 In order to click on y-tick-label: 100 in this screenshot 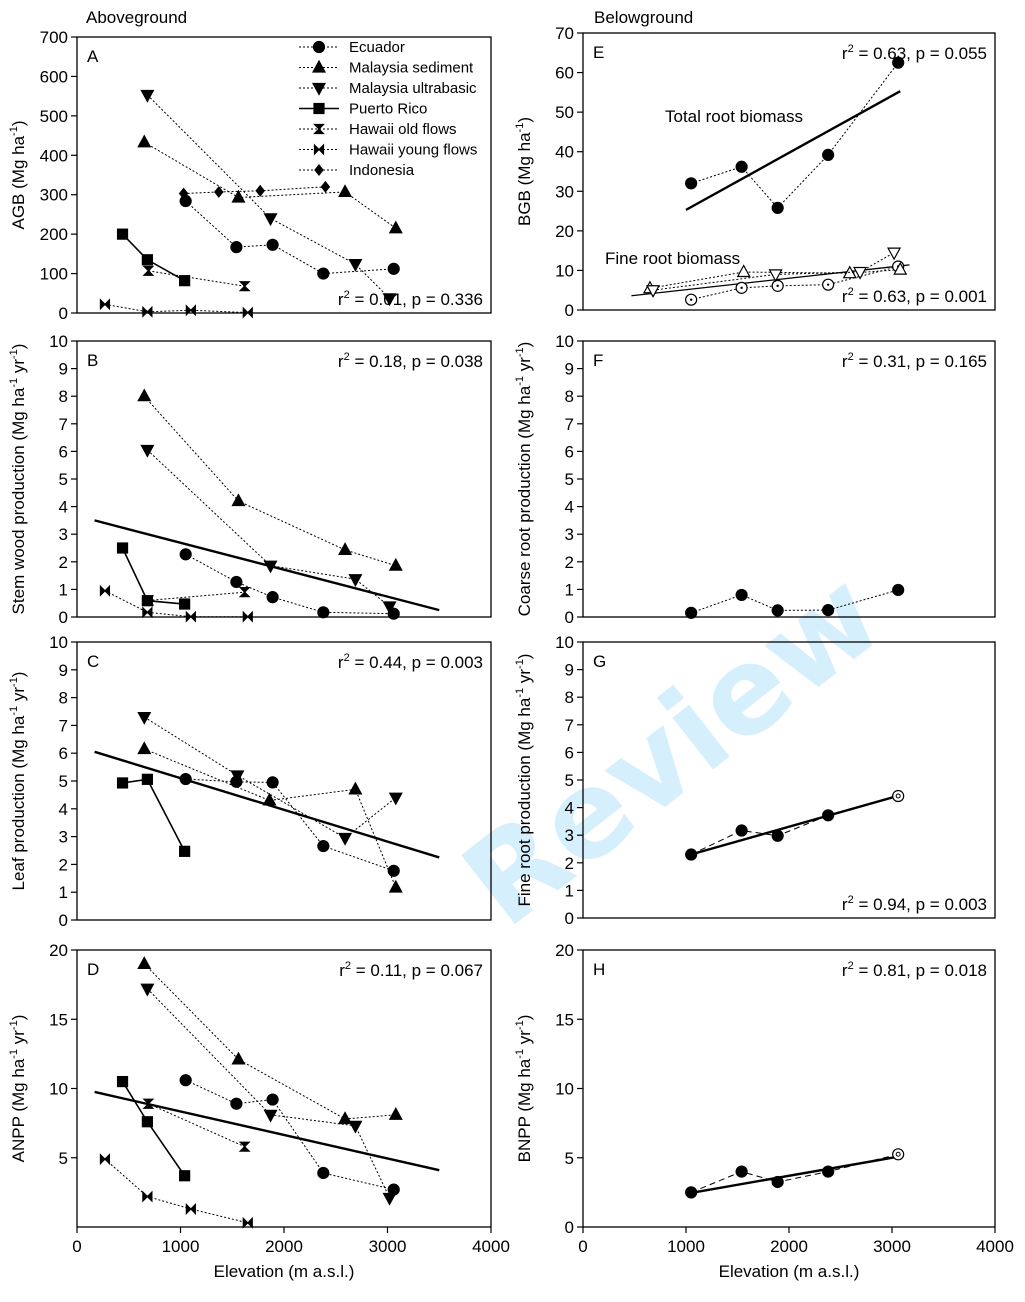, I will do `click(54, 274)`.